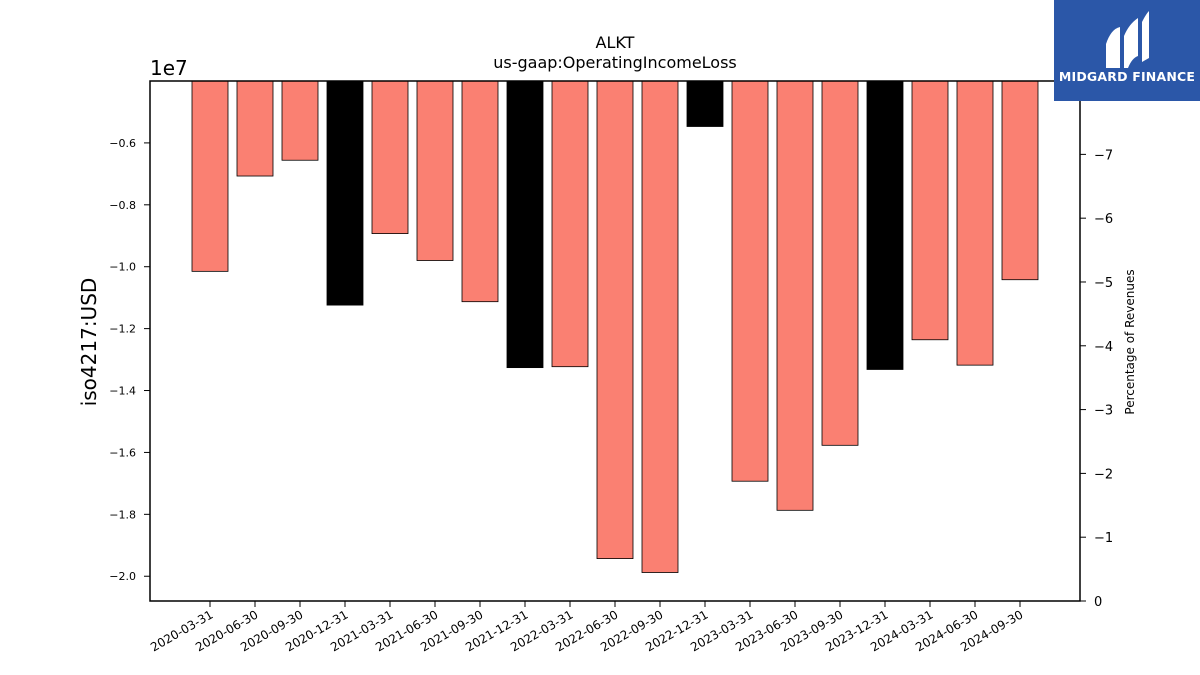  Describe the element at coordinates (1127, 76) in the screenshot. I see `logo-text: MIDGARD FINANCE` at that location.